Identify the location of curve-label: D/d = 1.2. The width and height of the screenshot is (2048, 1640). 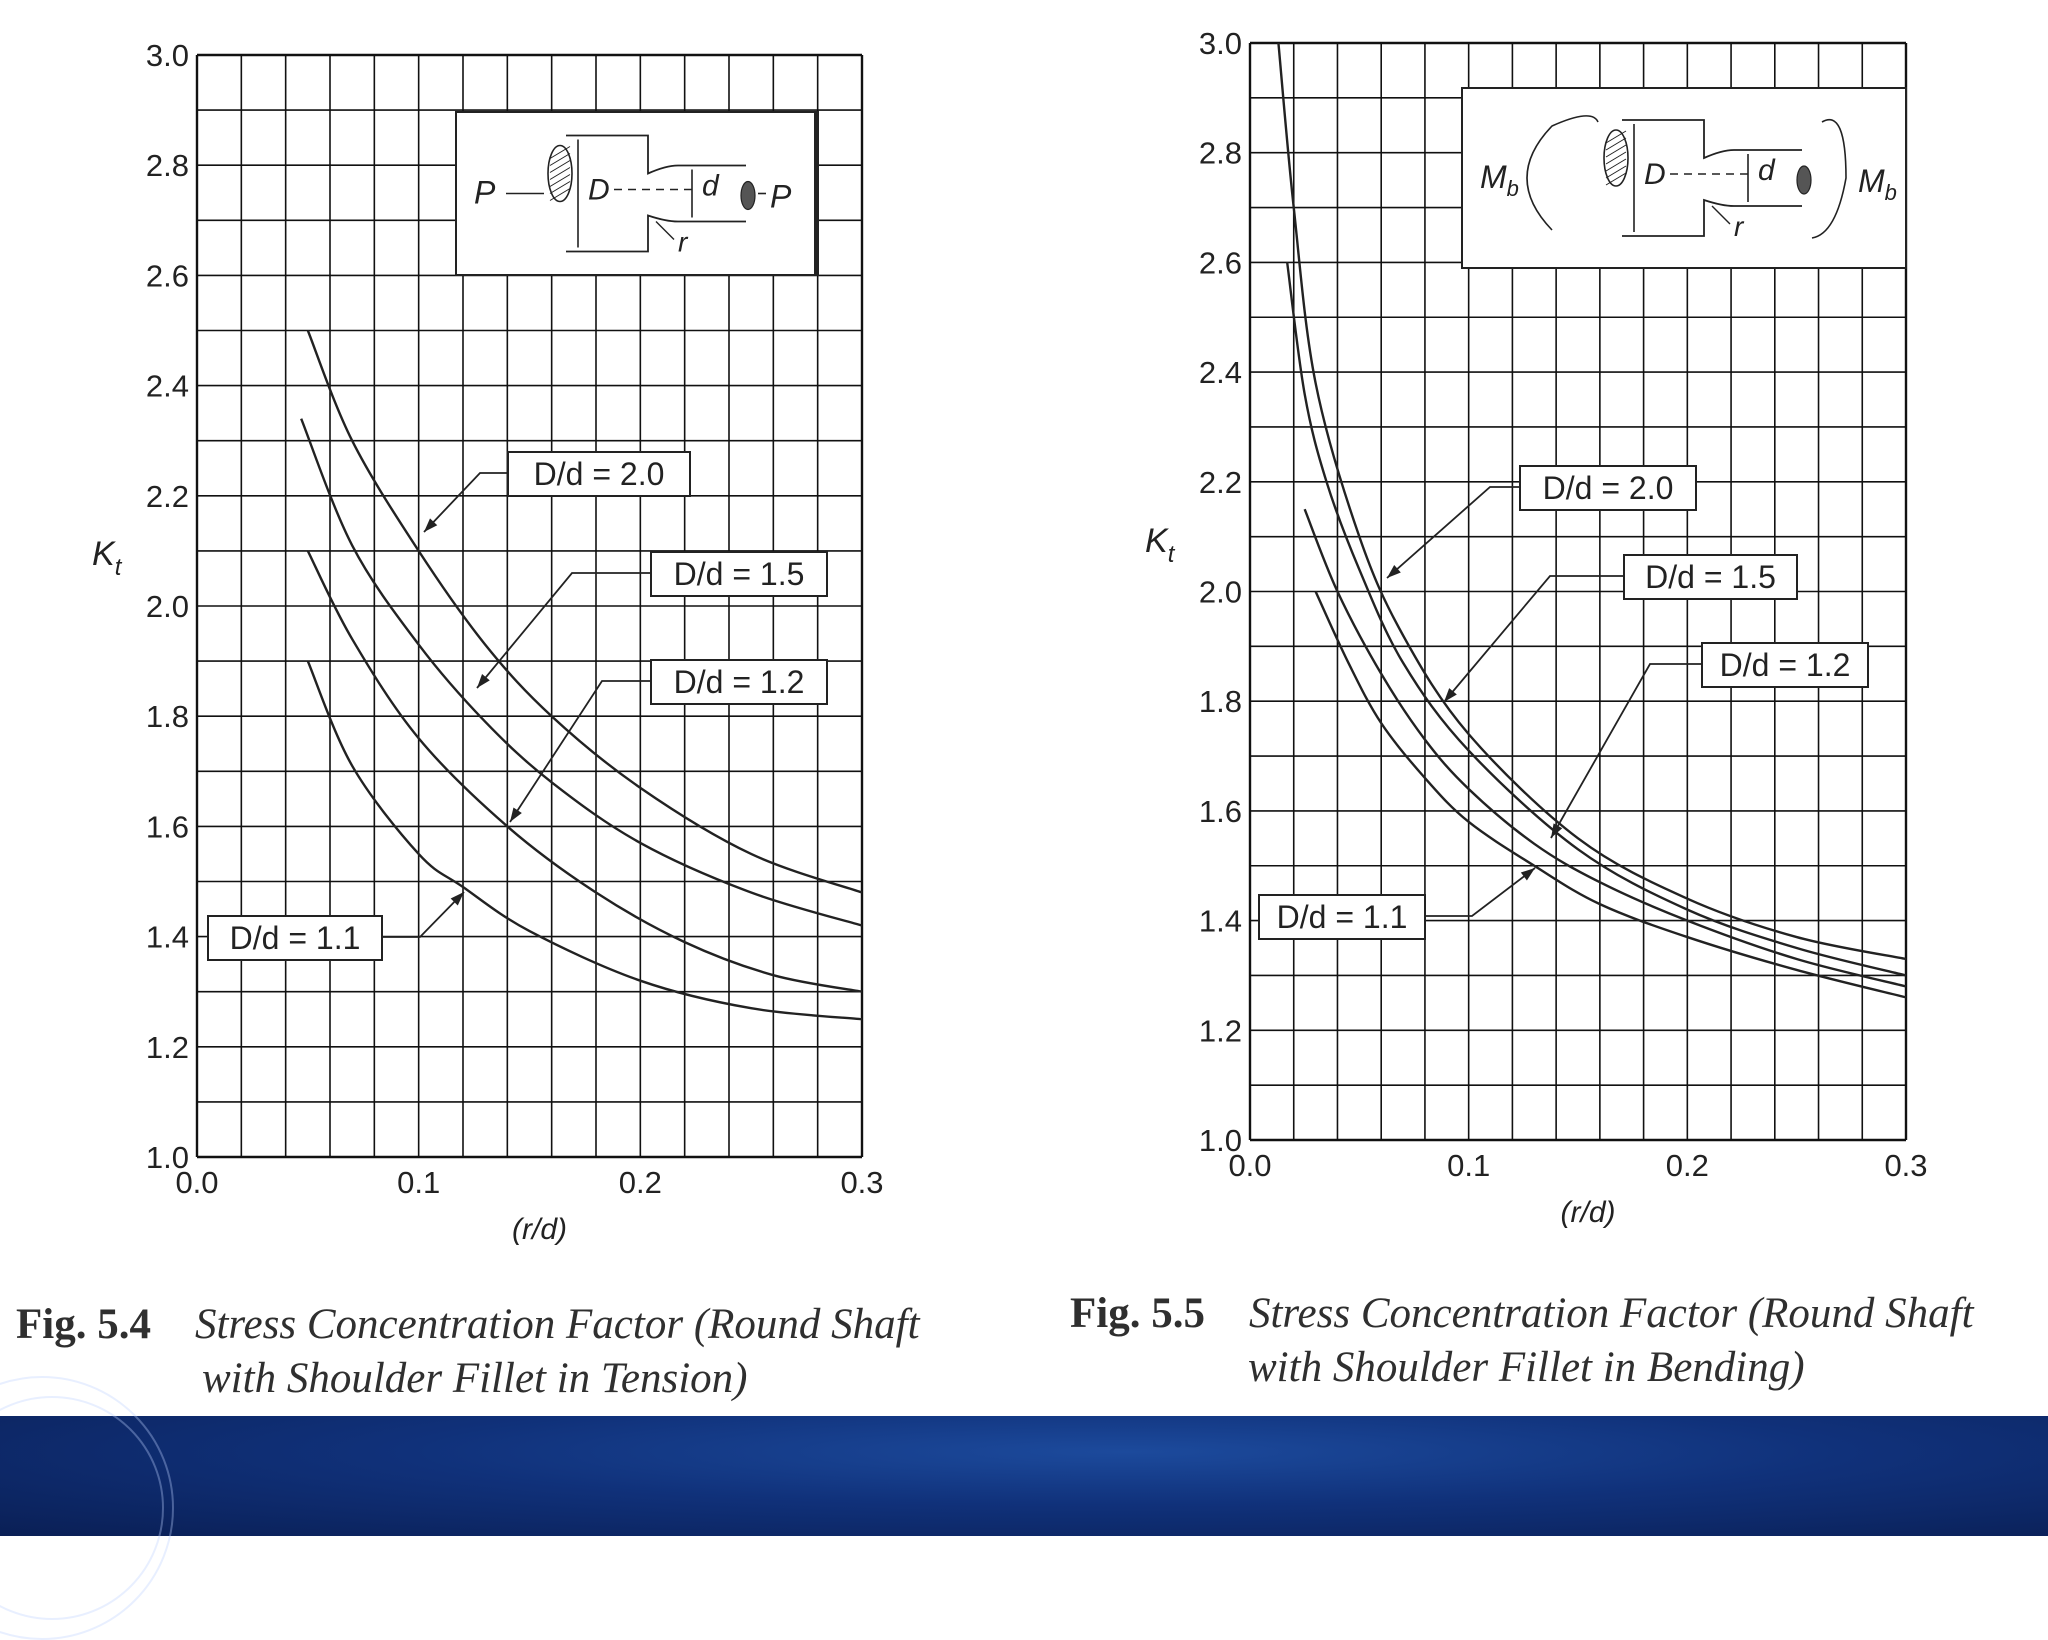
(1709, 740).